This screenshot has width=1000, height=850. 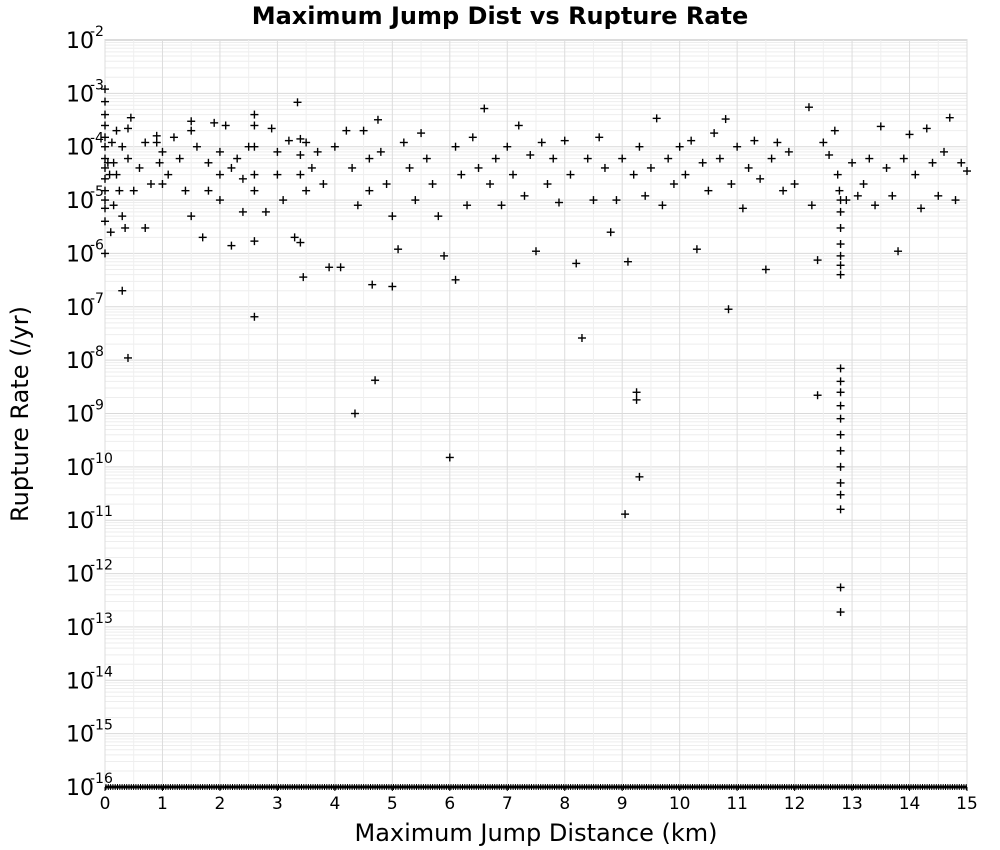 What do you see at coordinates (97, 406) in the screenshot?
I see `y-tick-exponent: -9` at bounding box center [97, 406].